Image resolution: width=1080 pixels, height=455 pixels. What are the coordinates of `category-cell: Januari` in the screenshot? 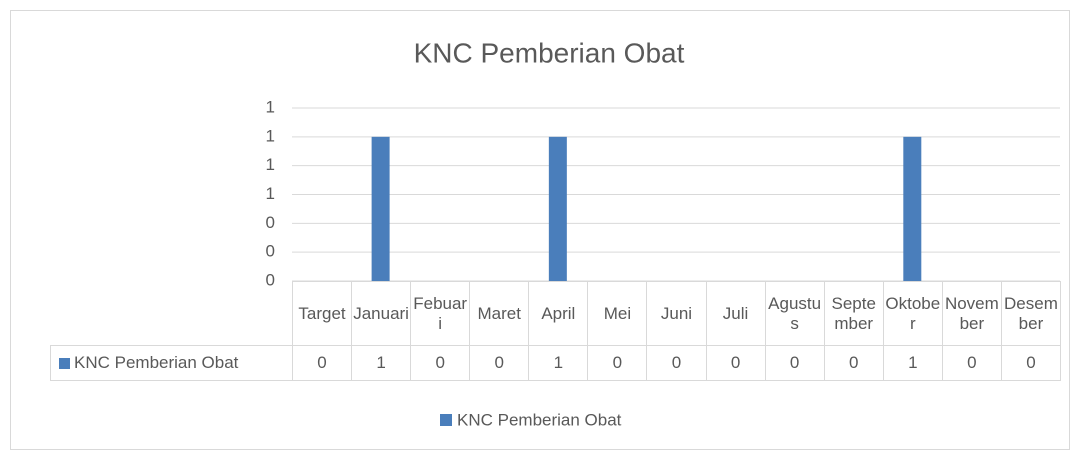 It's located at (381, 313).